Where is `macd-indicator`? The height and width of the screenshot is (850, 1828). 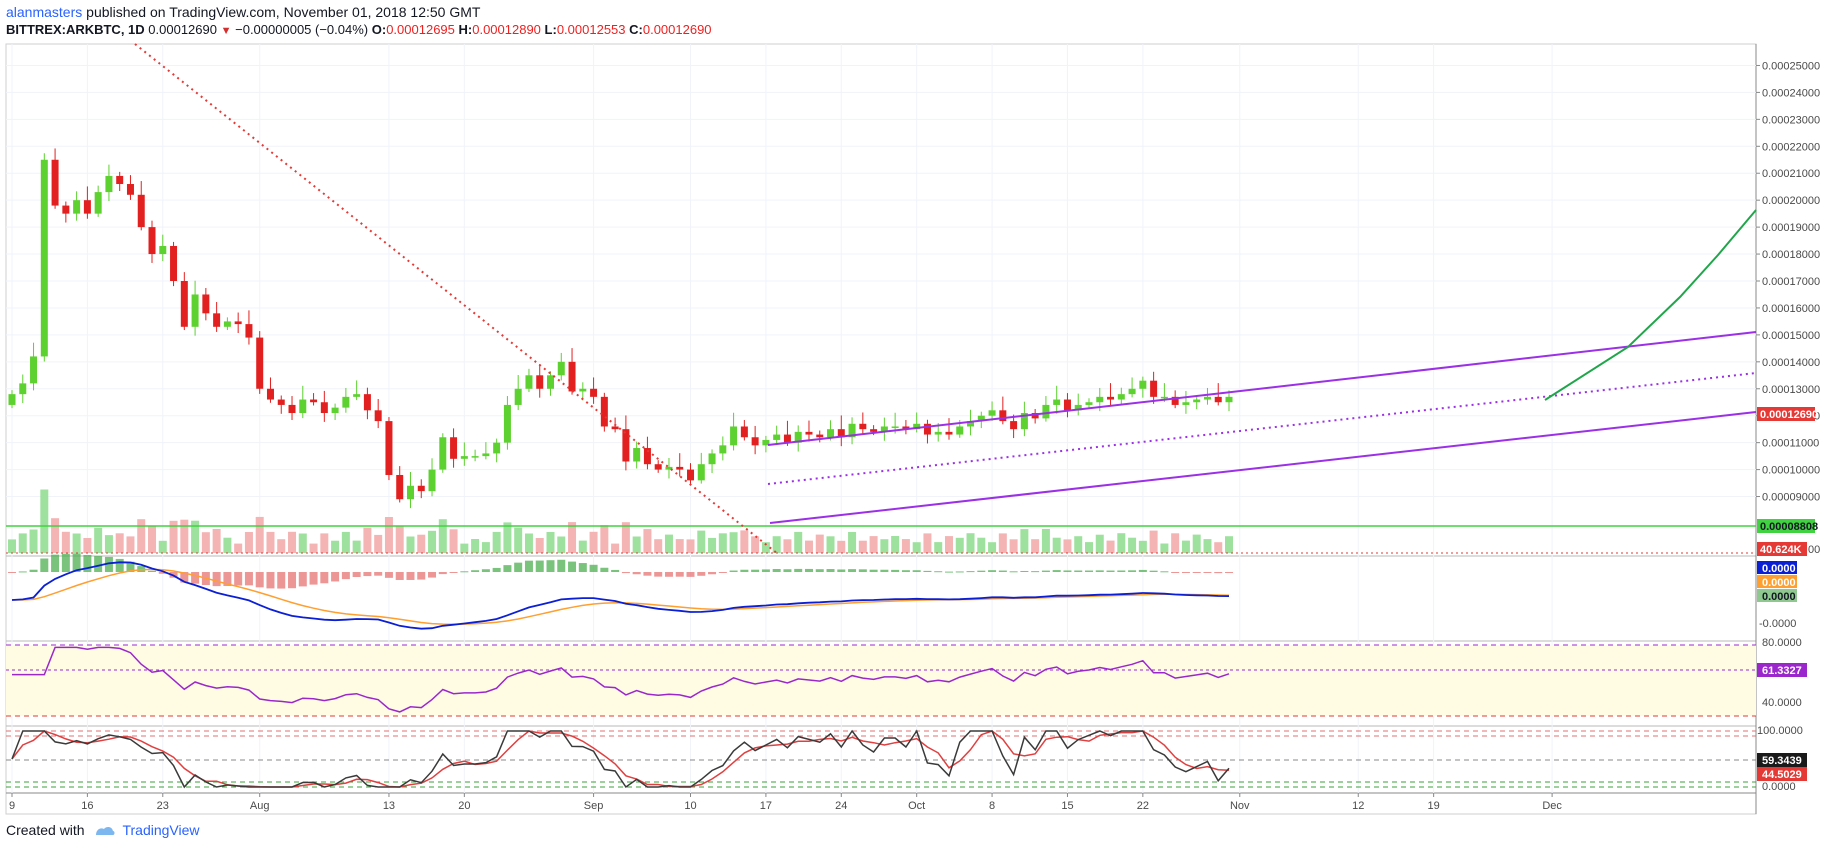
macd-indicator is located at coordinates (621, 591).